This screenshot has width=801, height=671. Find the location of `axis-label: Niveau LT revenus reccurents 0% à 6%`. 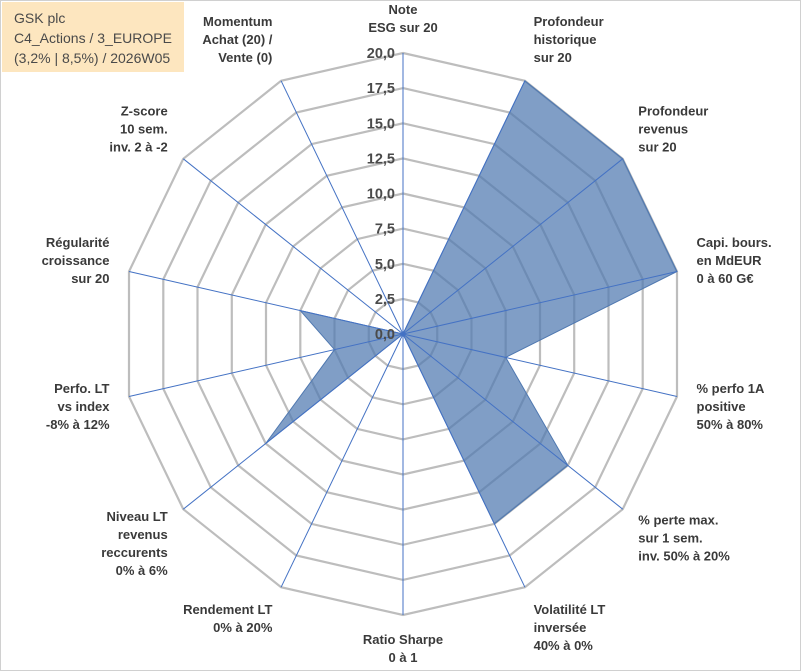

axis-label: Niveau LT revenus reccurents 0% à 6% is located at coordinates (134, 543).